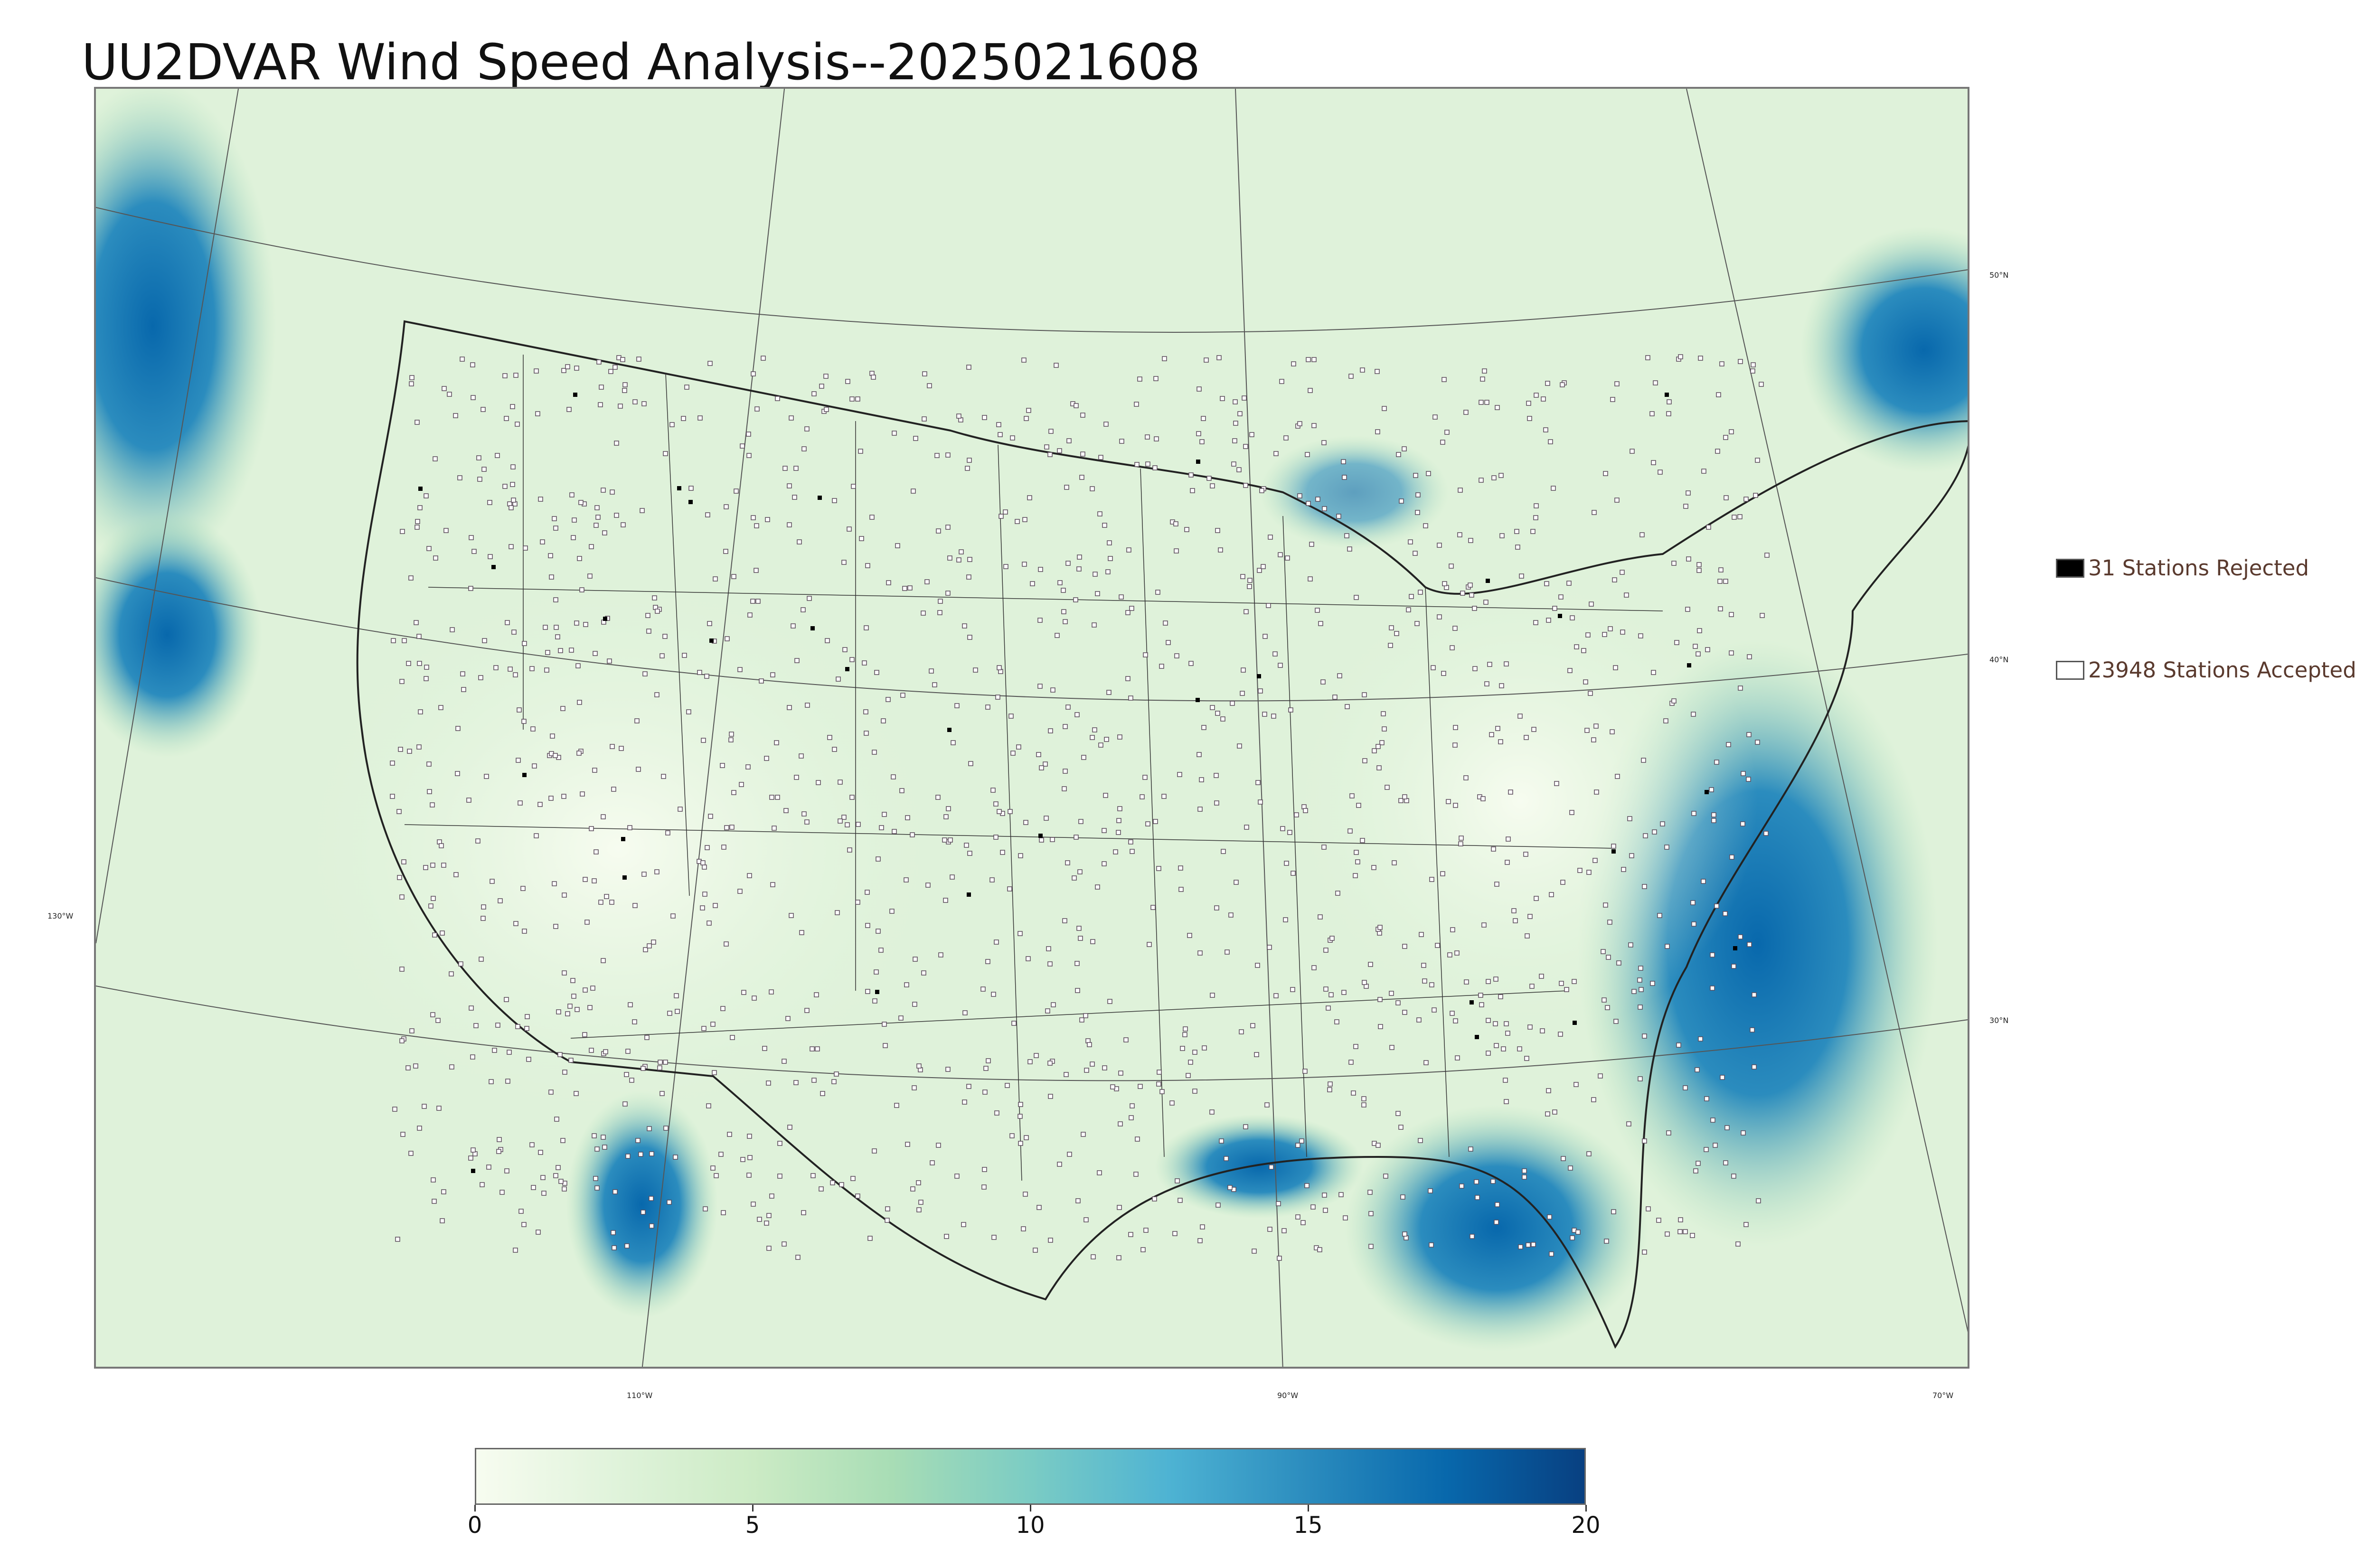  I want to click on colorbar-tickmark, so click(1586, 1508).